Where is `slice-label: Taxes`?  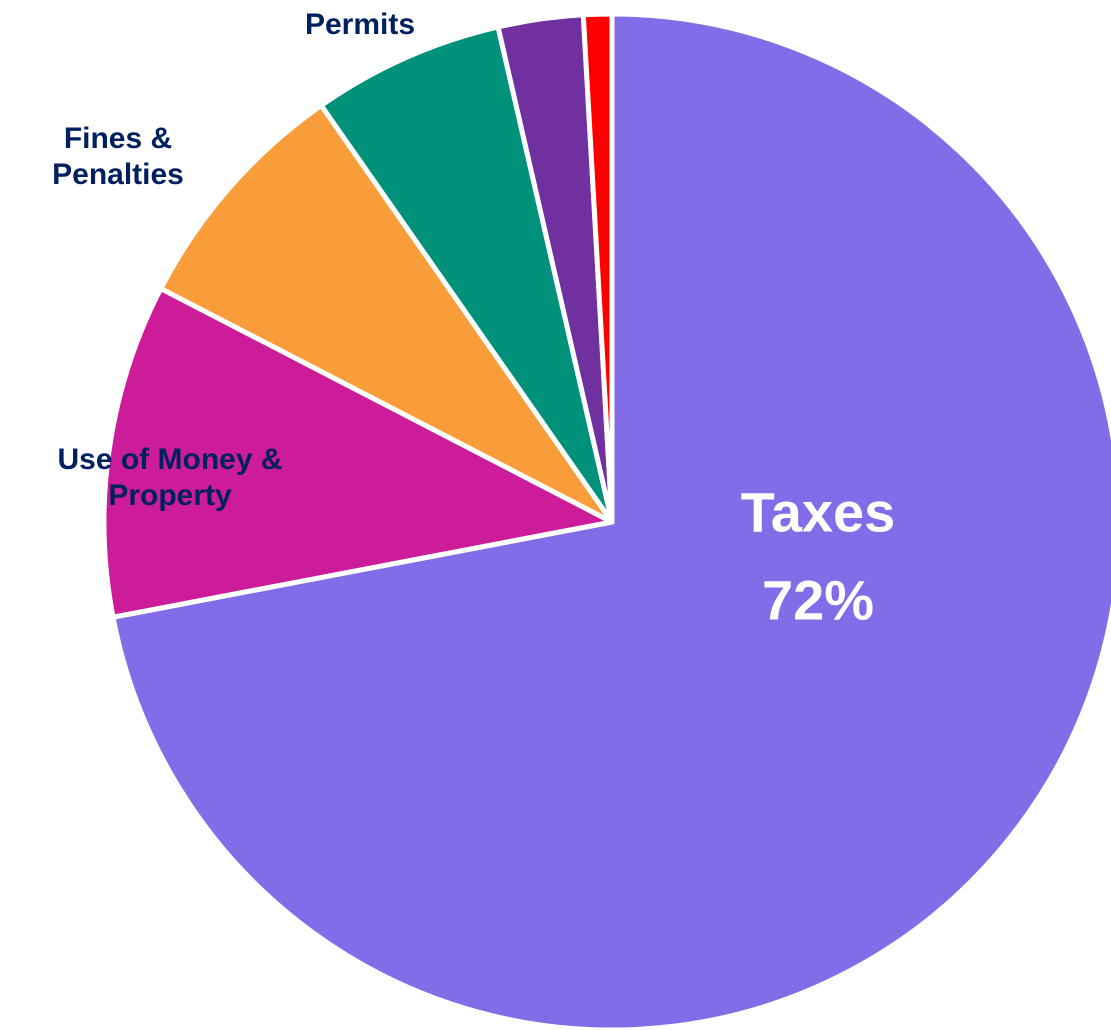 slice-label: Taxes is located at coordinates (818, 512).